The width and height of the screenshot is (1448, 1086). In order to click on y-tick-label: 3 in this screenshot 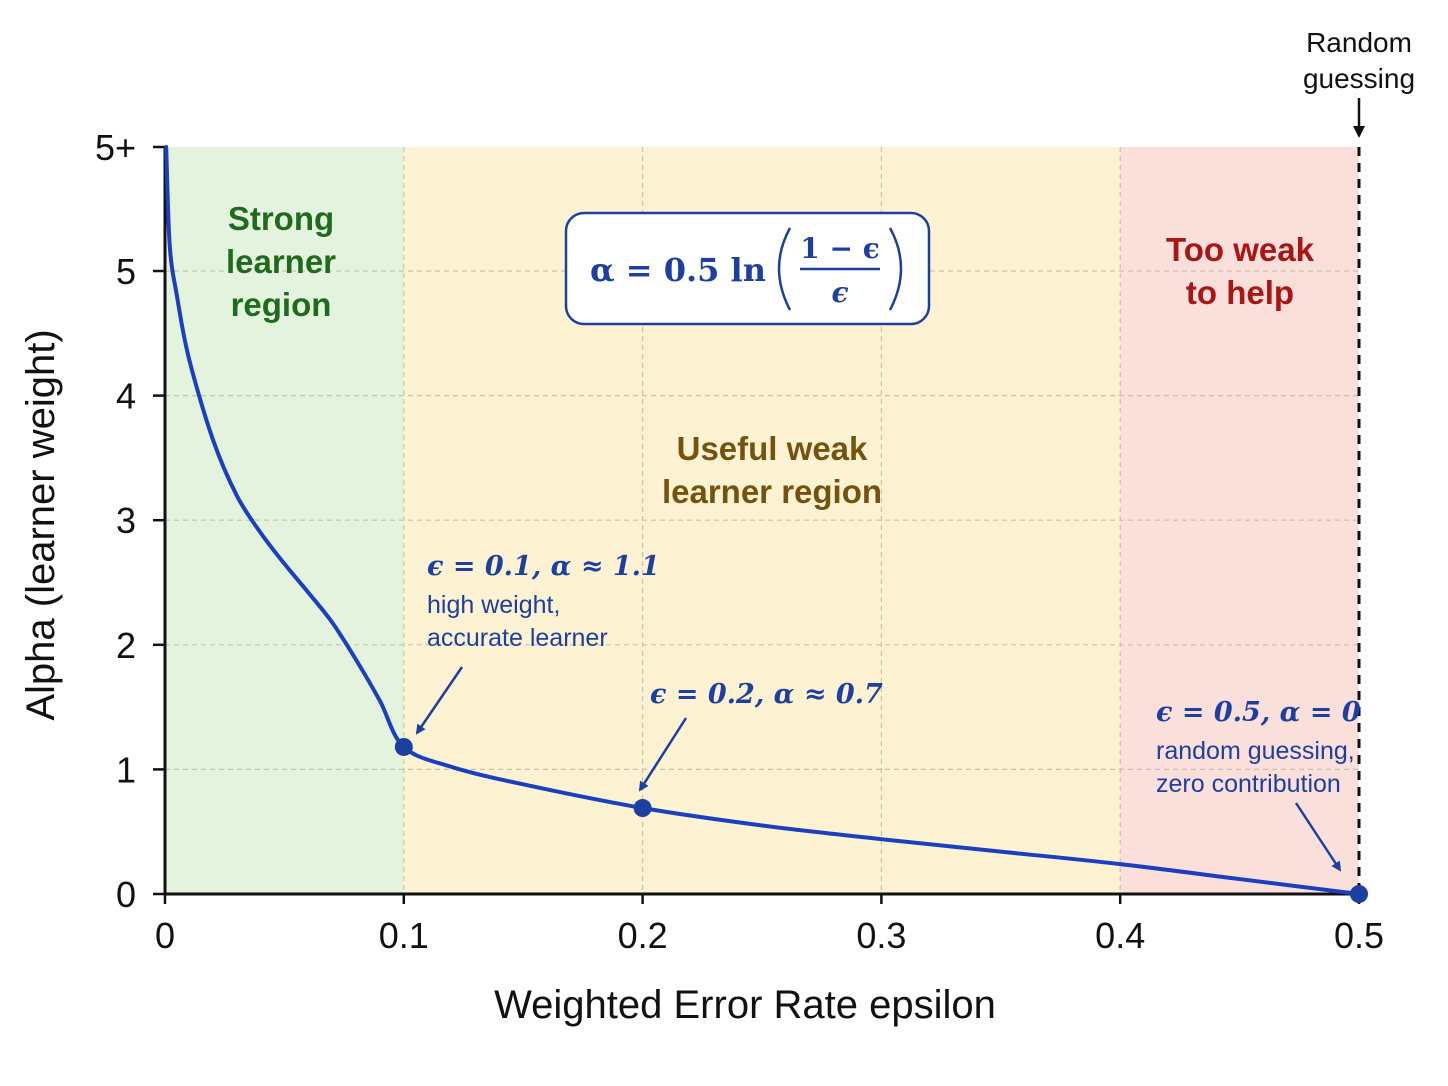, I will do `click(126, 520)`.